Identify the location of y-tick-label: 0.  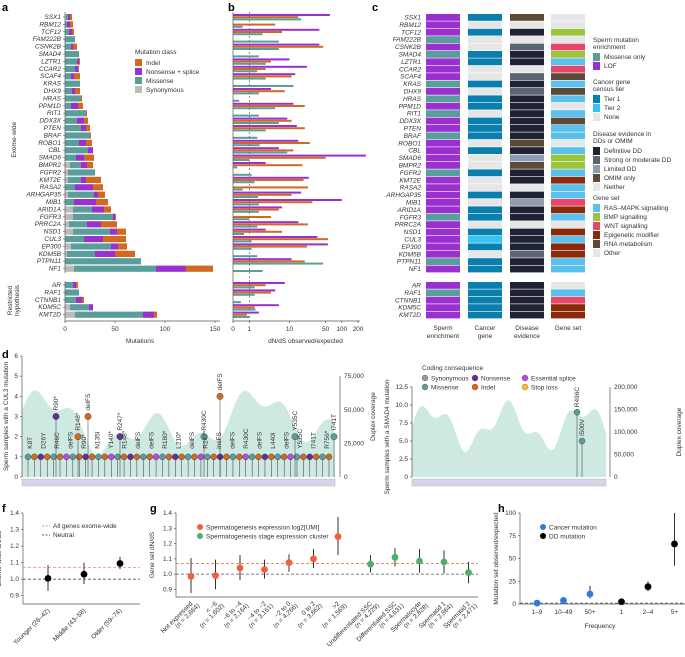
(16, 477).